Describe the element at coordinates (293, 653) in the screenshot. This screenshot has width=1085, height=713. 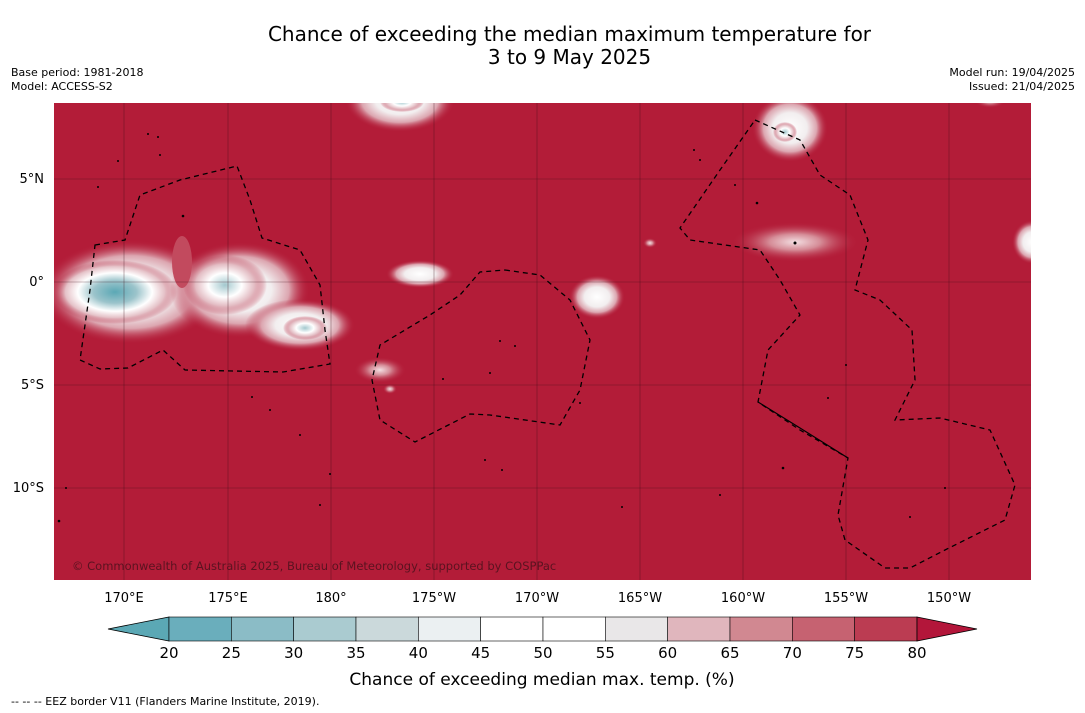
I see `colorbar-tick-30: 30` at that location.